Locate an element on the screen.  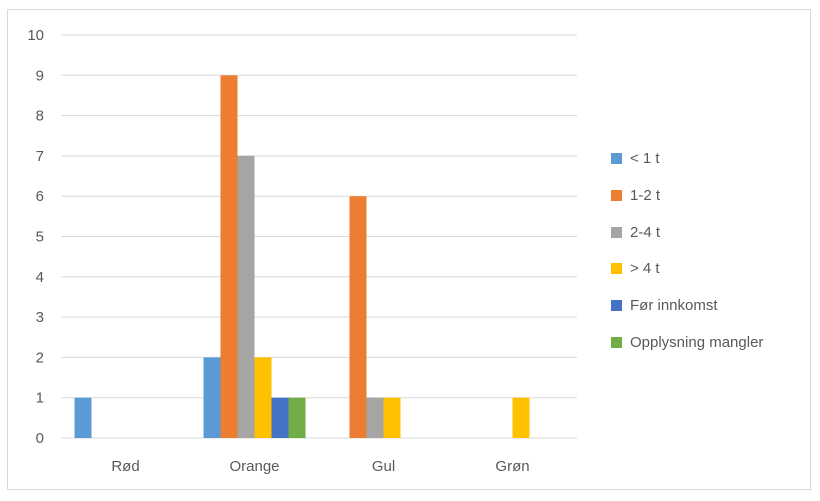
legend-item: Opplysning mangler is located at coordinates (711, 342).